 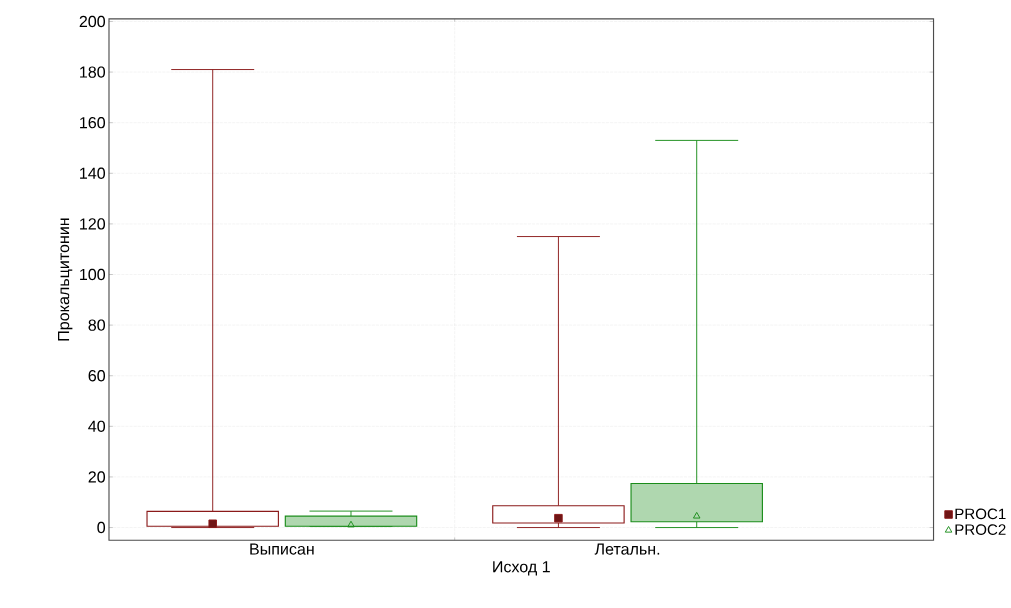 I want to click on y-tick-label: 100, so click(x=93, y=274).